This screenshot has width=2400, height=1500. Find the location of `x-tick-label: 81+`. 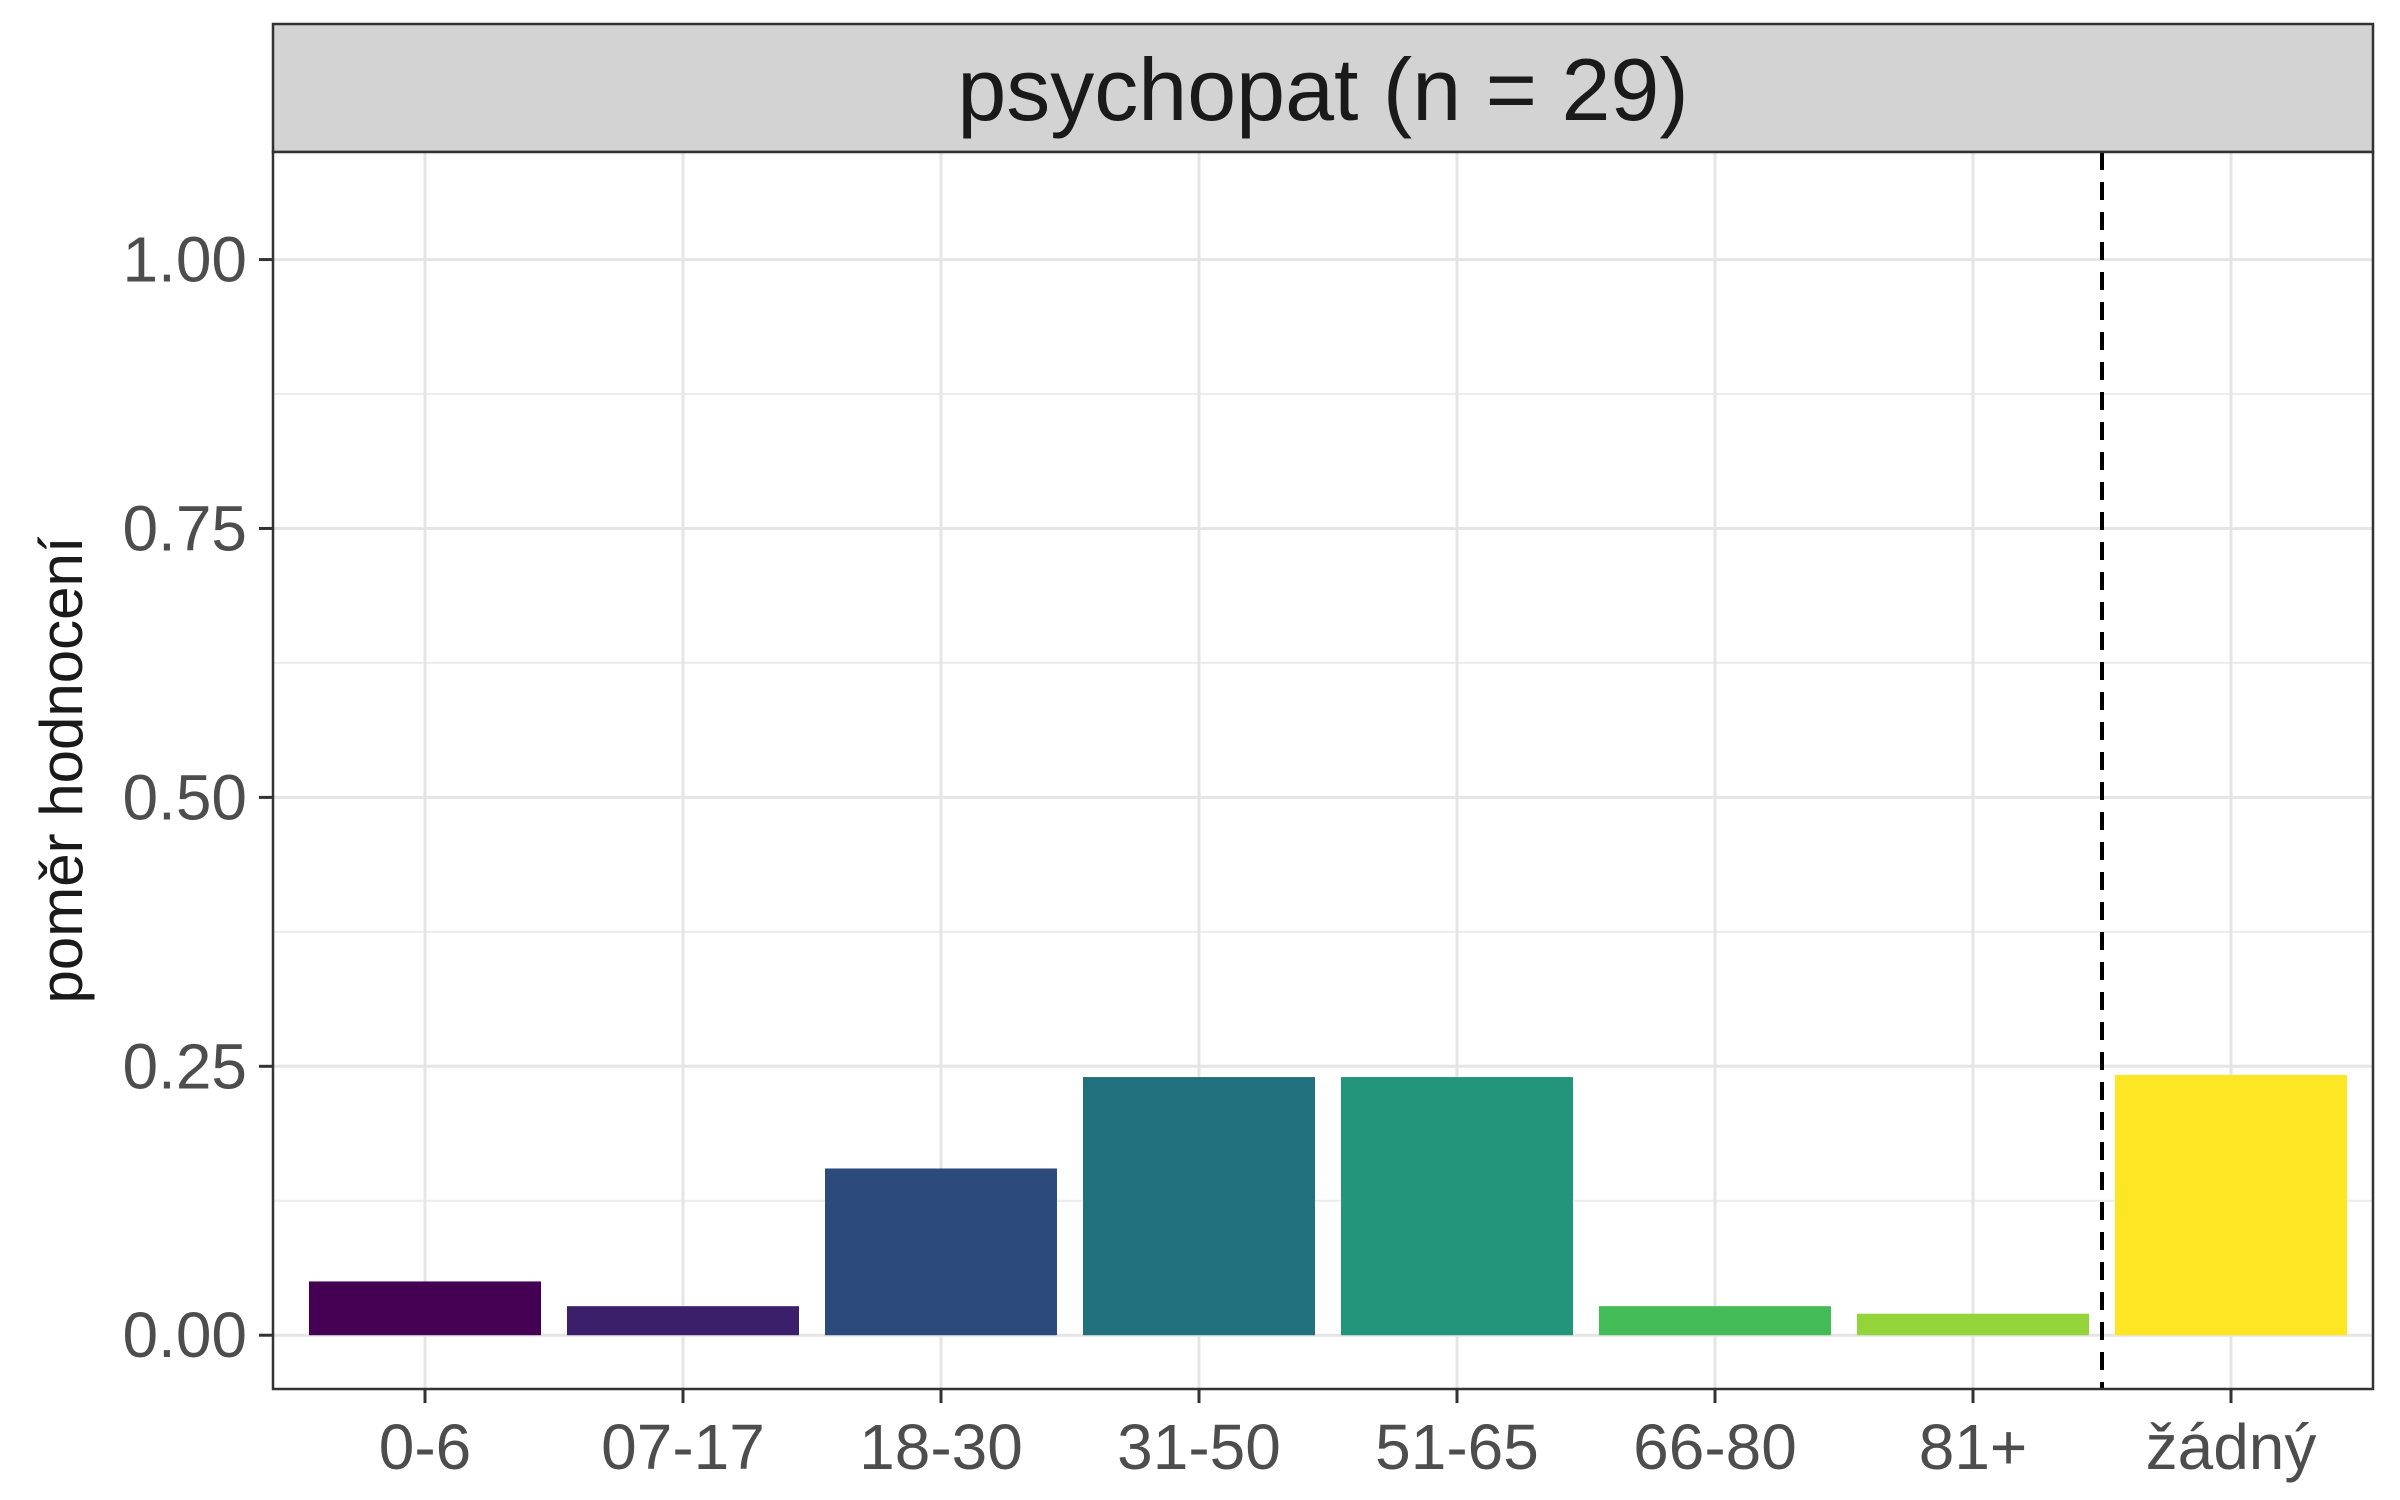

x-tick-label: 81+ is located at coordinates (1973, 1447).